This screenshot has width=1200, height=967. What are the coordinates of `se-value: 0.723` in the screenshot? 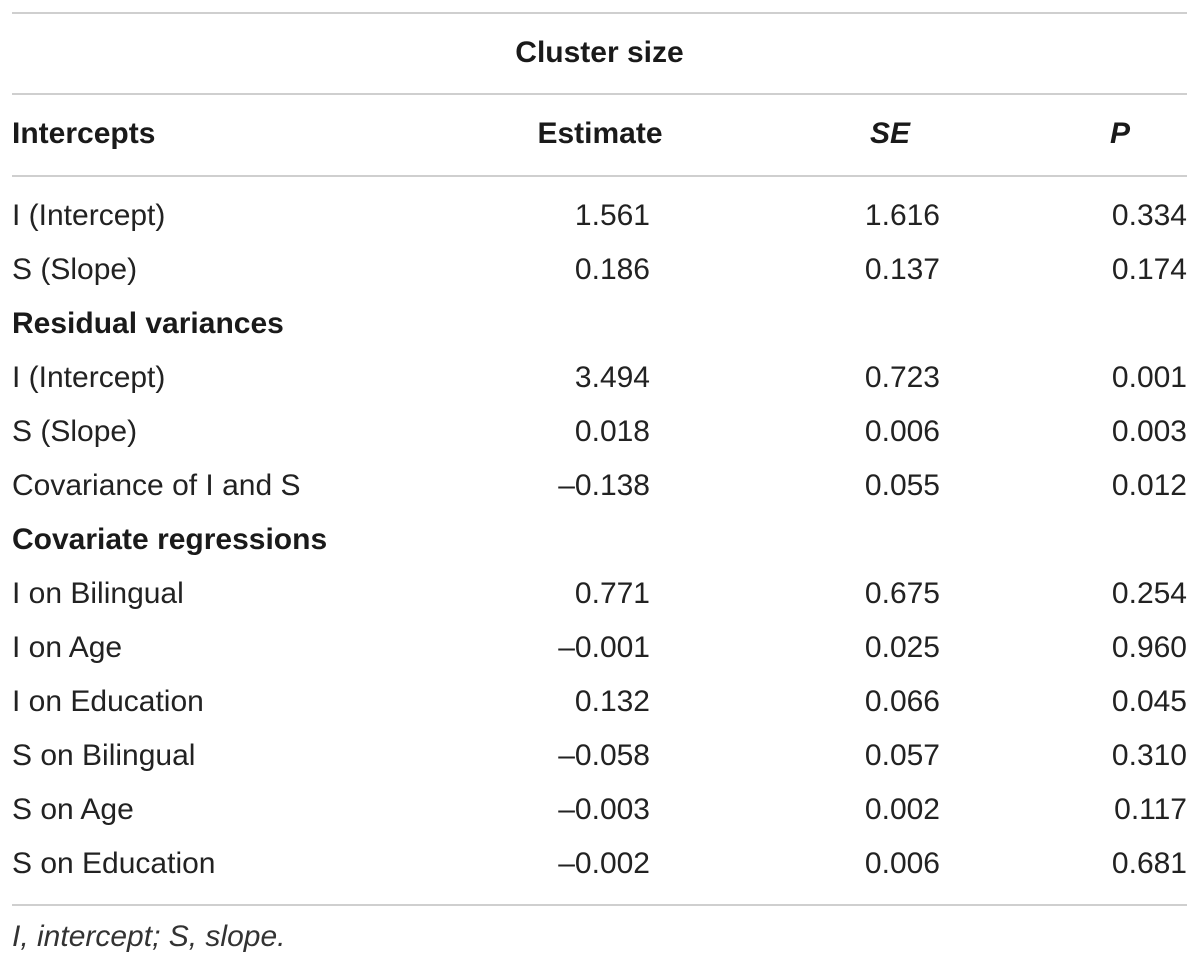 It's located at (902, 377).